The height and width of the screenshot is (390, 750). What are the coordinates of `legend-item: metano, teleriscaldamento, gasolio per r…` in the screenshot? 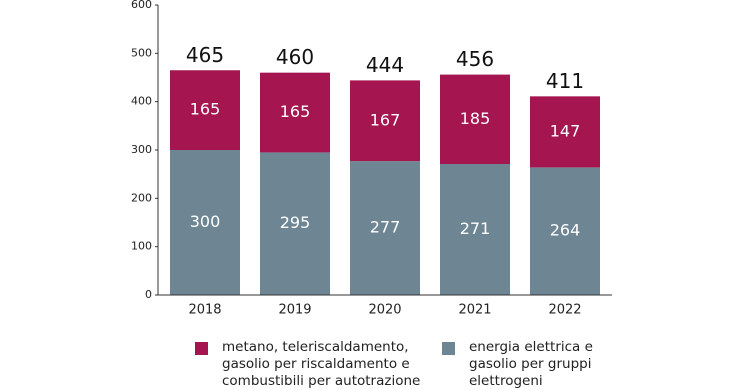 It's located at (308, 364).